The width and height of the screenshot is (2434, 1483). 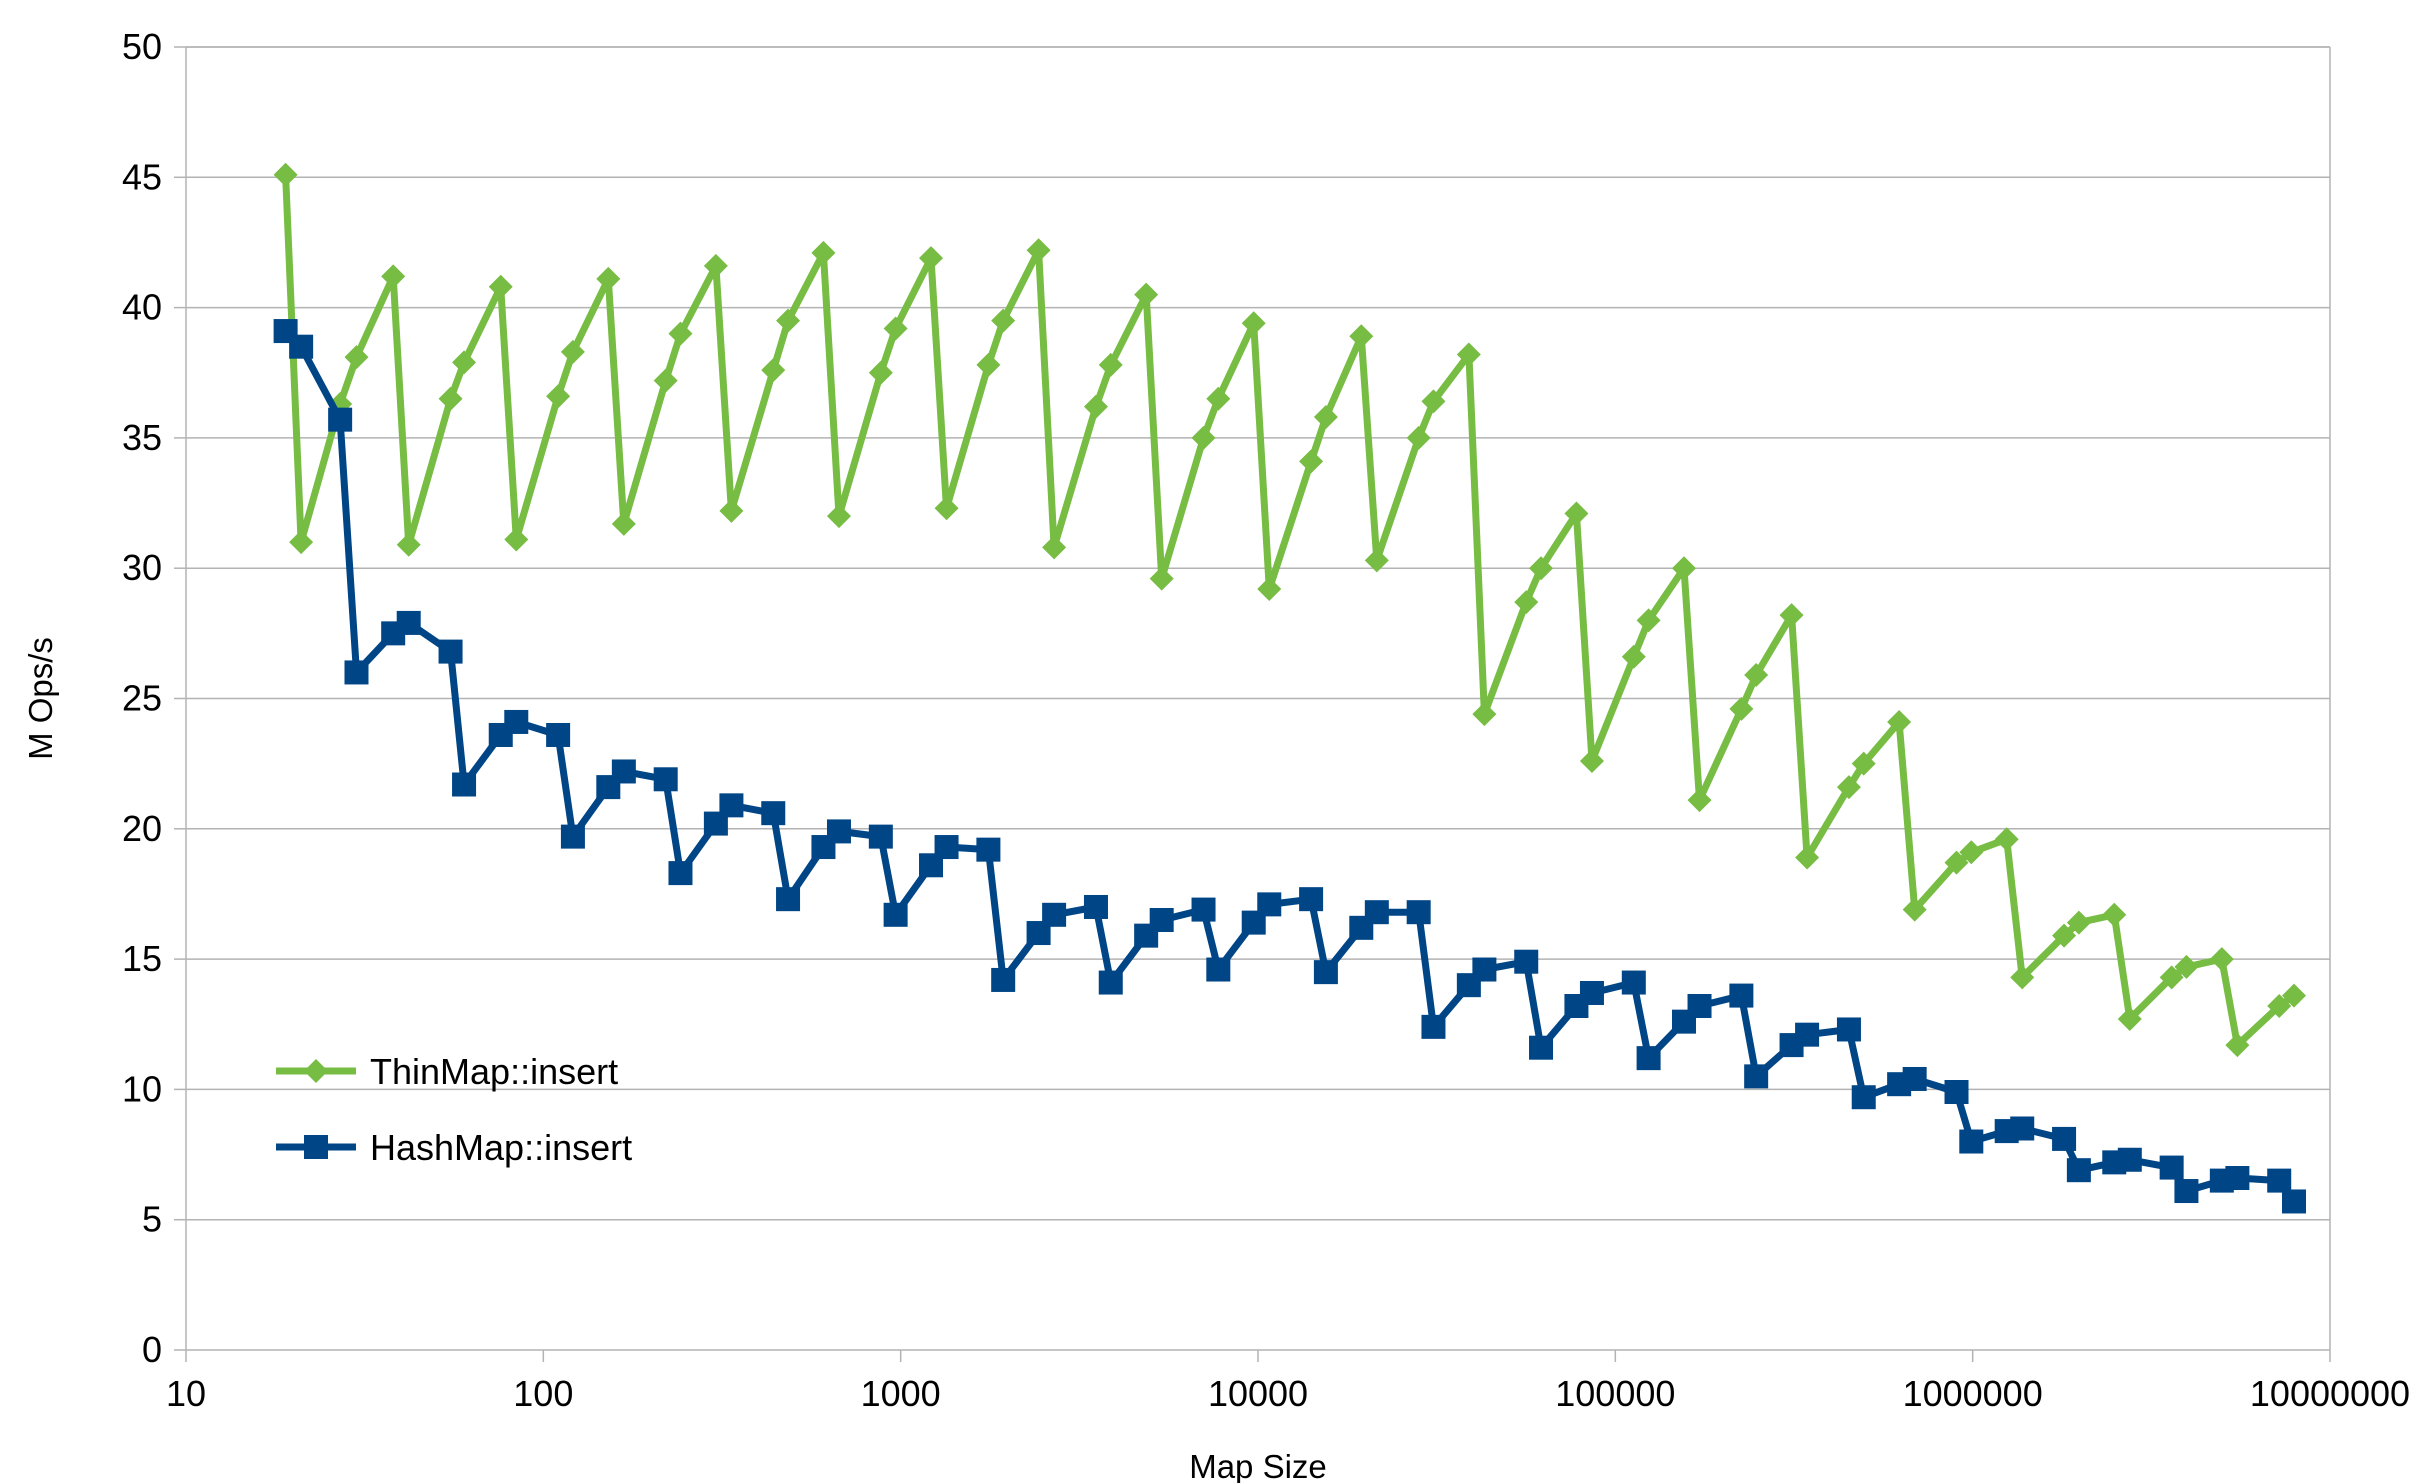 What do you see at coordinates (40, 698) in the screenshot?
I see `y-axis-title: M Ops/s` at bounding box center [40, 698].